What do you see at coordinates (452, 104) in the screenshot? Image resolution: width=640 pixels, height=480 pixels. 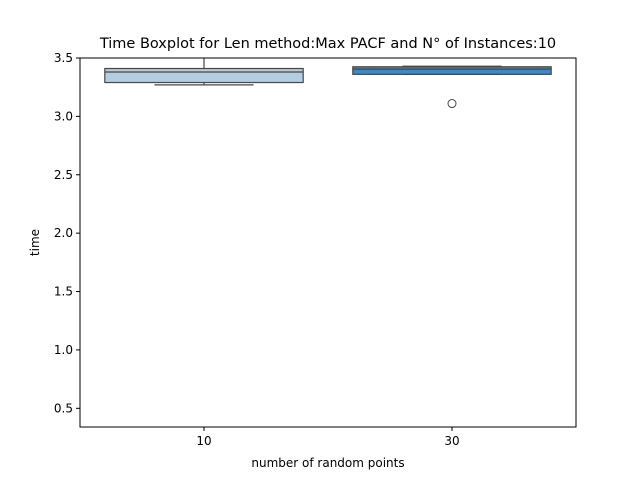 I see `outlier-point` at bounding box center [452, 104].